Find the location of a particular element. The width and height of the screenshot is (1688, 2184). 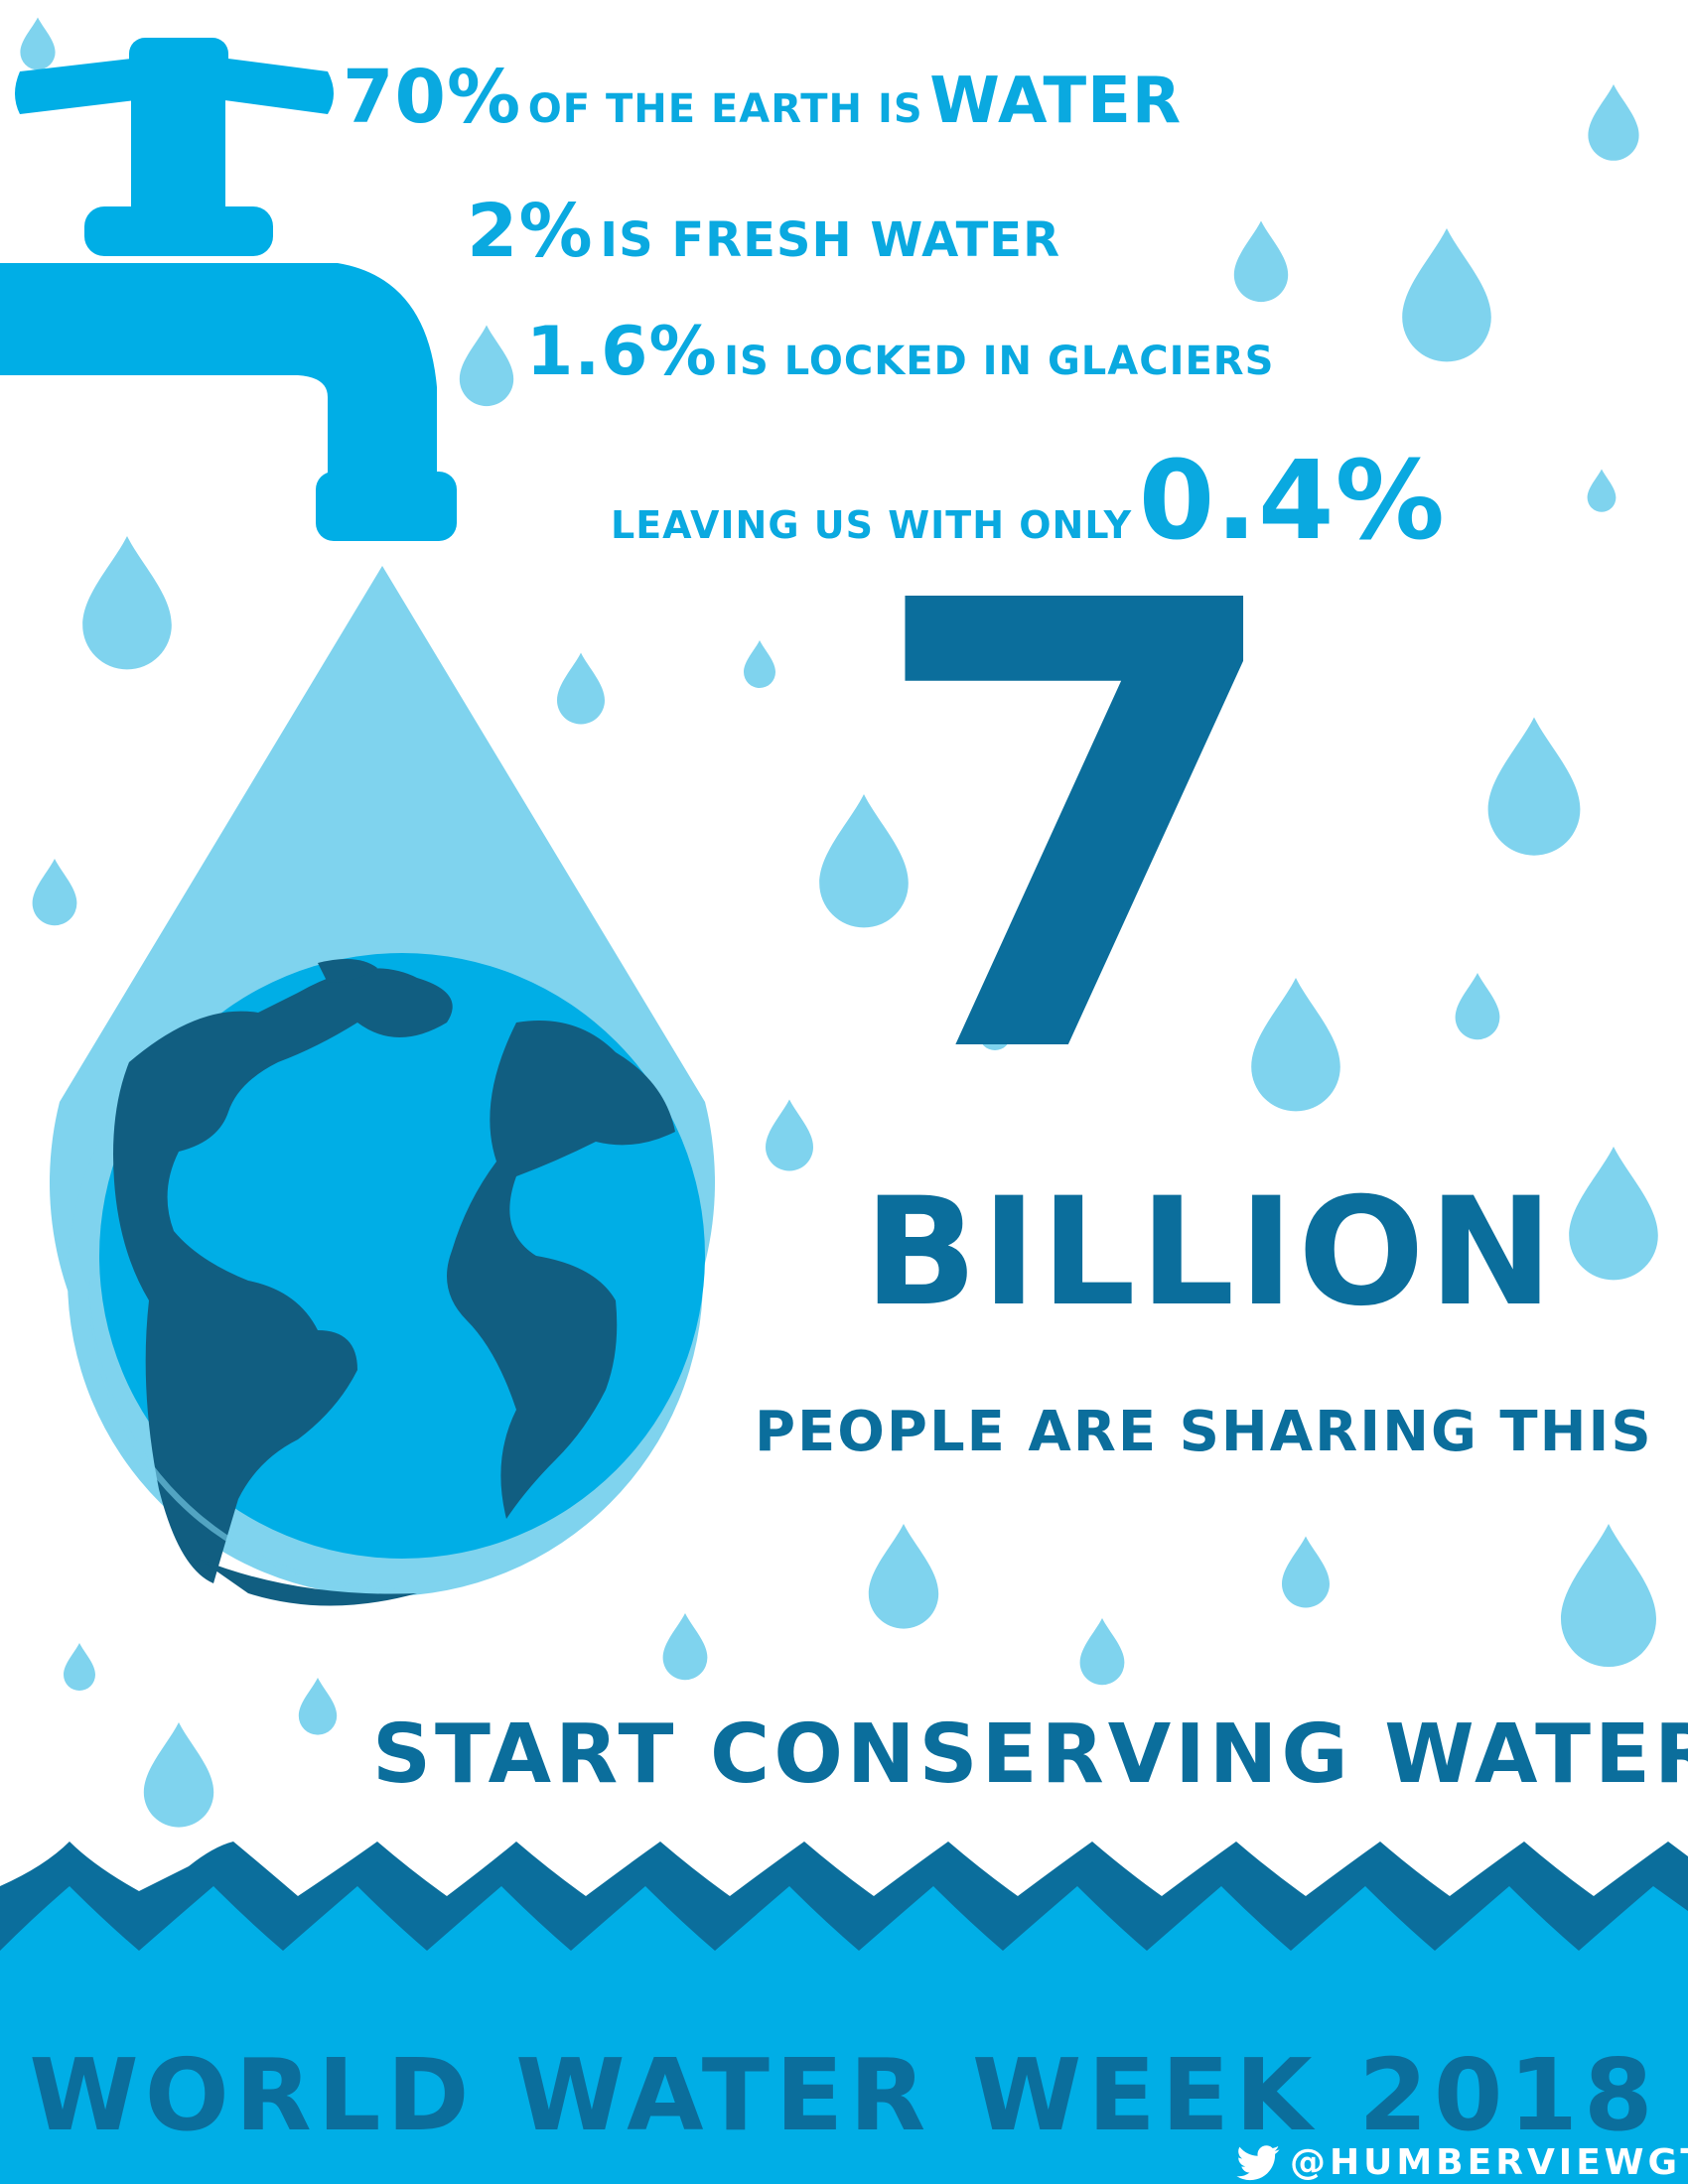

population-unit: BILLION is located at coordinates (1211, 1252).